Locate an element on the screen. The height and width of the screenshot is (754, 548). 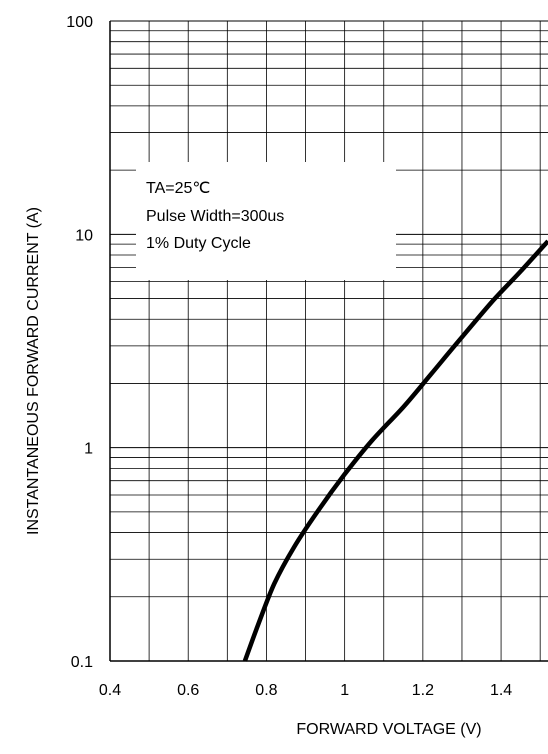
x-tick-label: 1.4 is located at coordinates (501, 690).